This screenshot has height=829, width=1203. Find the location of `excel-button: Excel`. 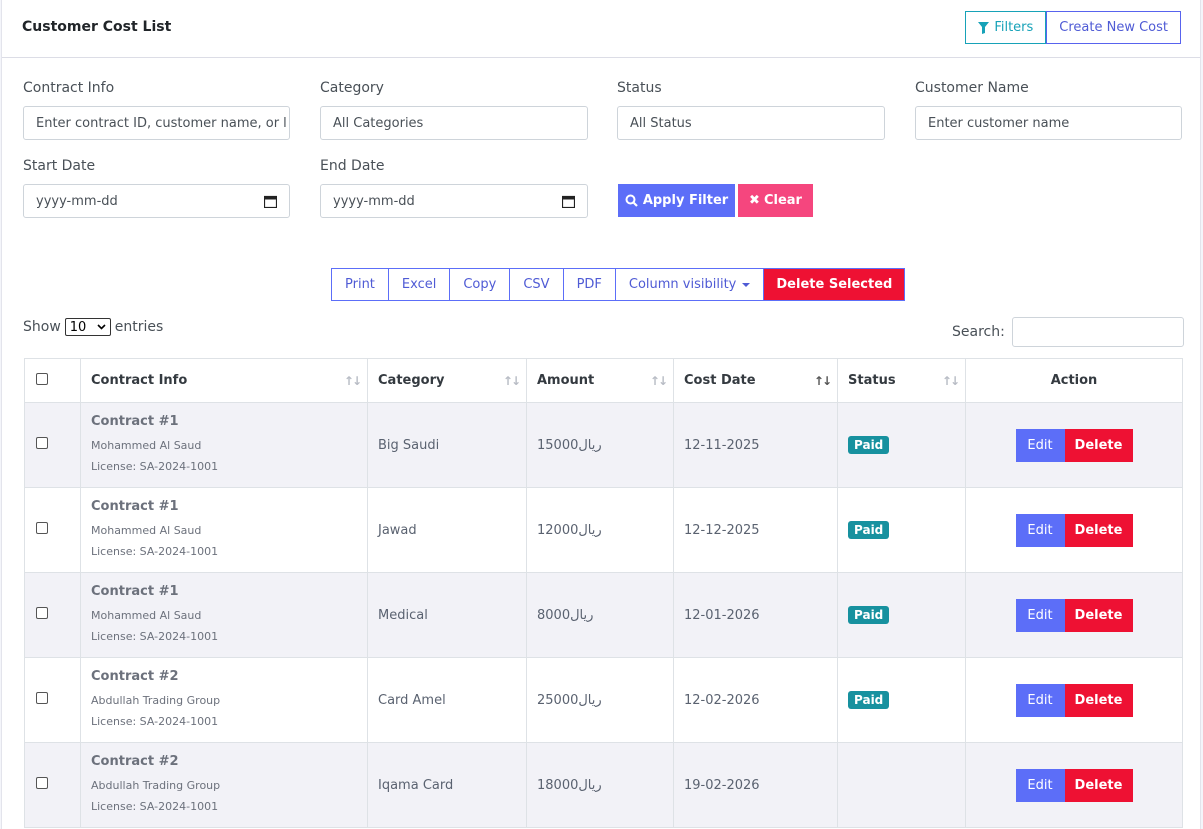

excel-button: Excel is located at coordinates (419, 284).